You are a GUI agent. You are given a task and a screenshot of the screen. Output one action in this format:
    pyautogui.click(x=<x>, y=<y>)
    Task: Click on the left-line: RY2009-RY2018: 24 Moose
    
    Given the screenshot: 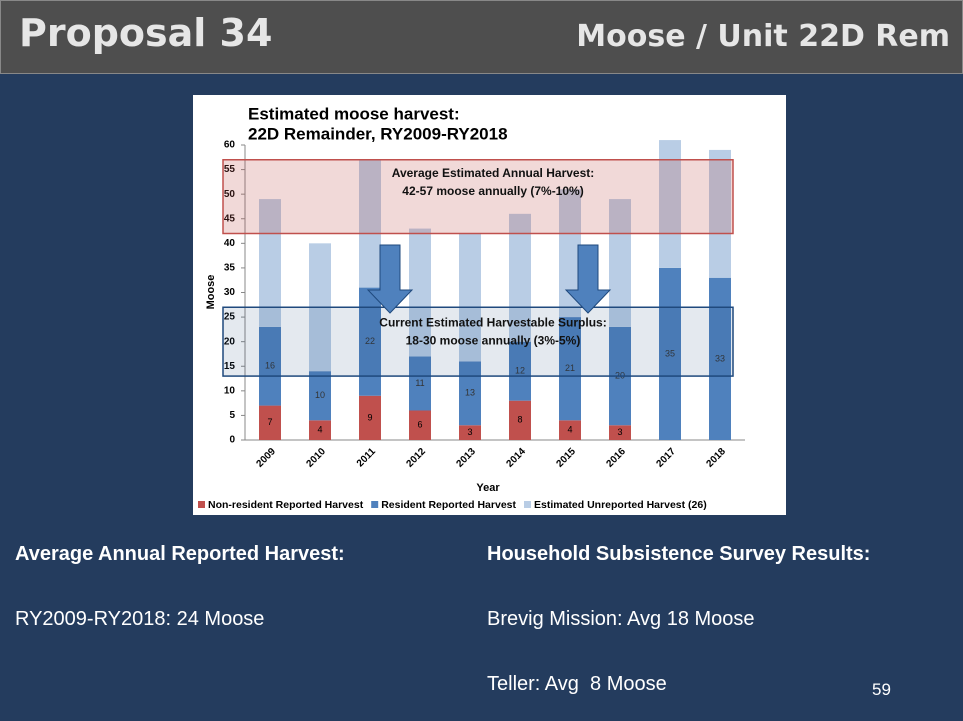 What is the action you would take?
    pyautogui.click(x=140, y=619)
    